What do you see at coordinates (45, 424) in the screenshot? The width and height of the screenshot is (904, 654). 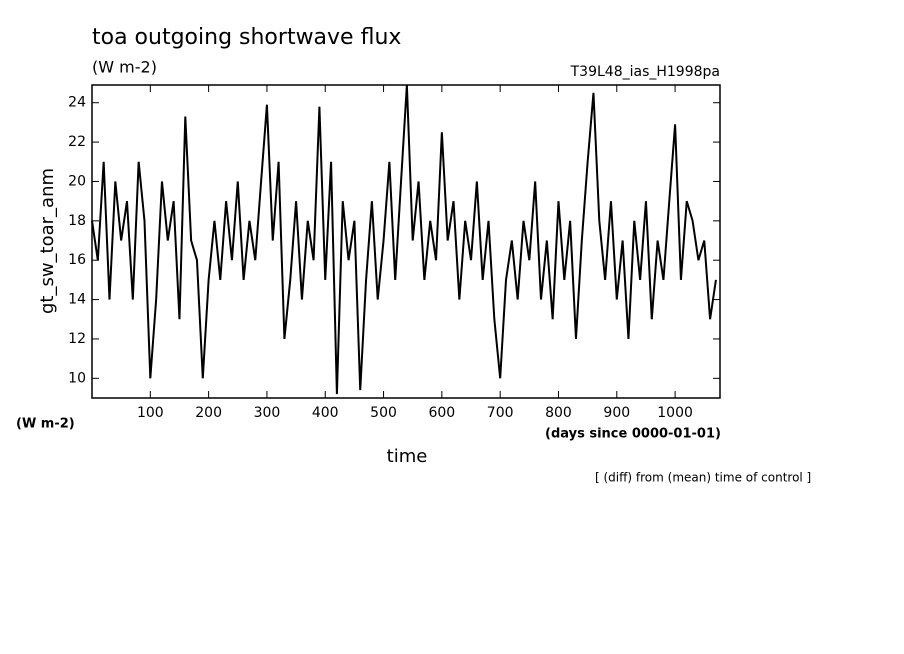 I see `units-bottom: (W m-2)` at bounding box center [45, 424].